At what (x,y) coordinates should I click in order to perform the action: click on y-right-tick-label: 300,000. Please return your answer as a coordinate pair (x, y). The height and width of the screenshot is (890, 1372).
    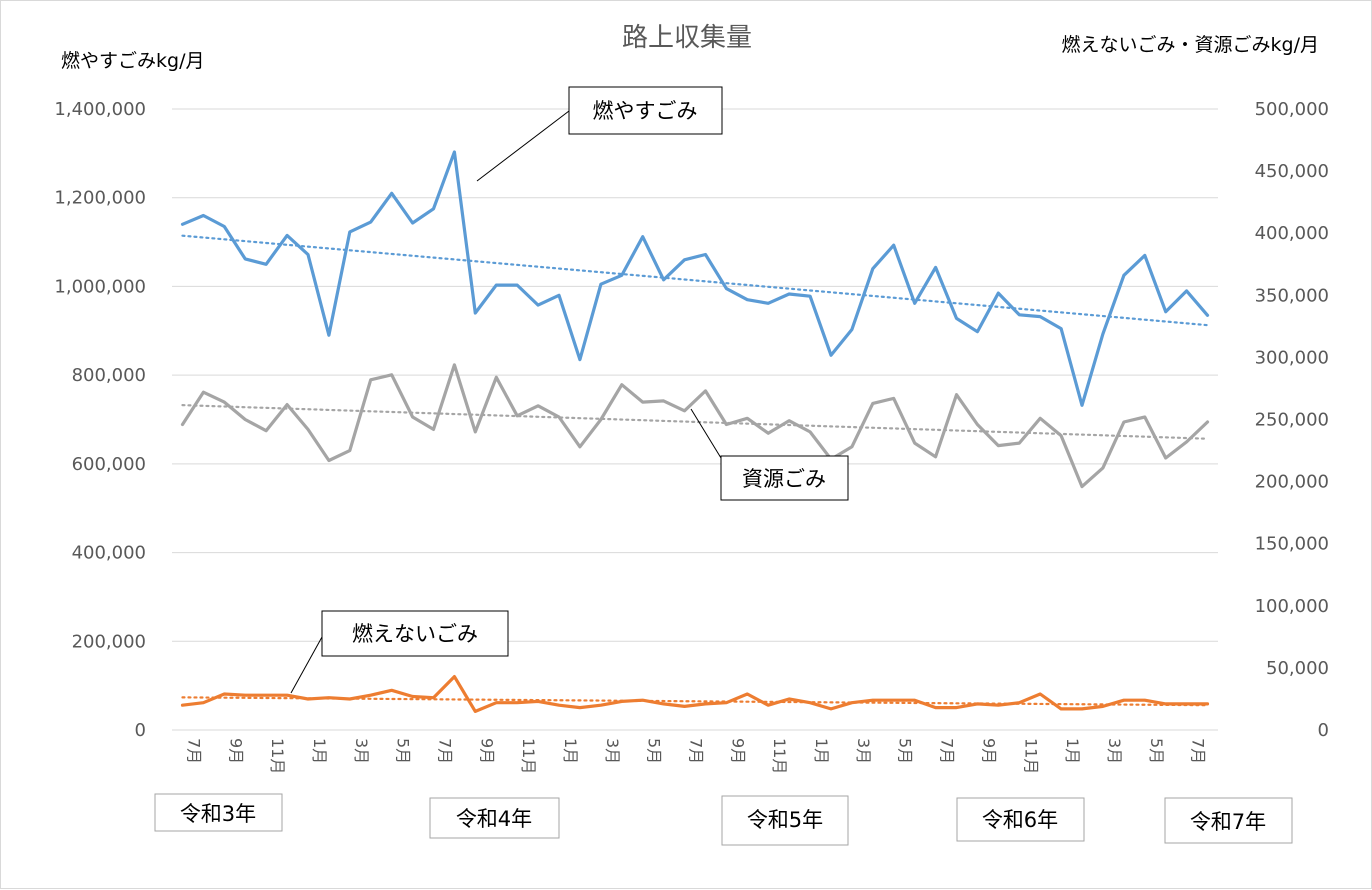
    Looking at the image, I should click on (1292, 357).